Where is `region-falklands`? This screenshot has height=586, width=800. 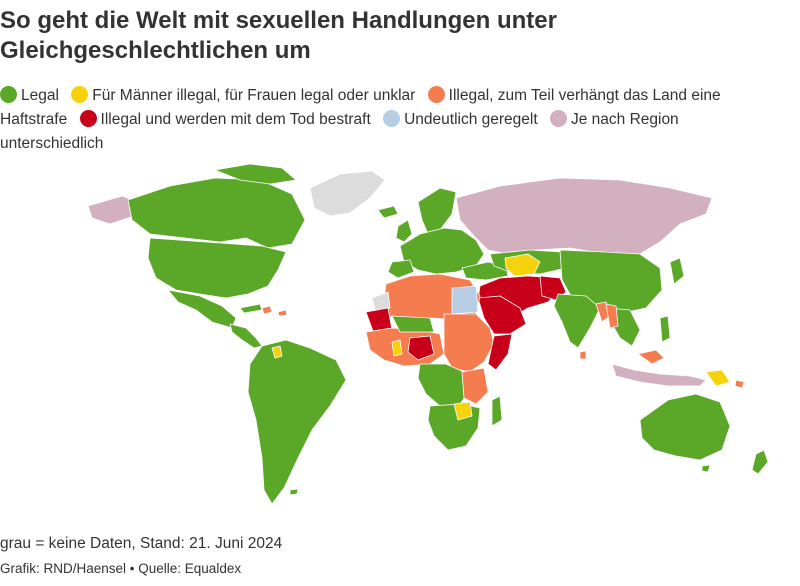 region-falklands is located at coordinates (294, 492).